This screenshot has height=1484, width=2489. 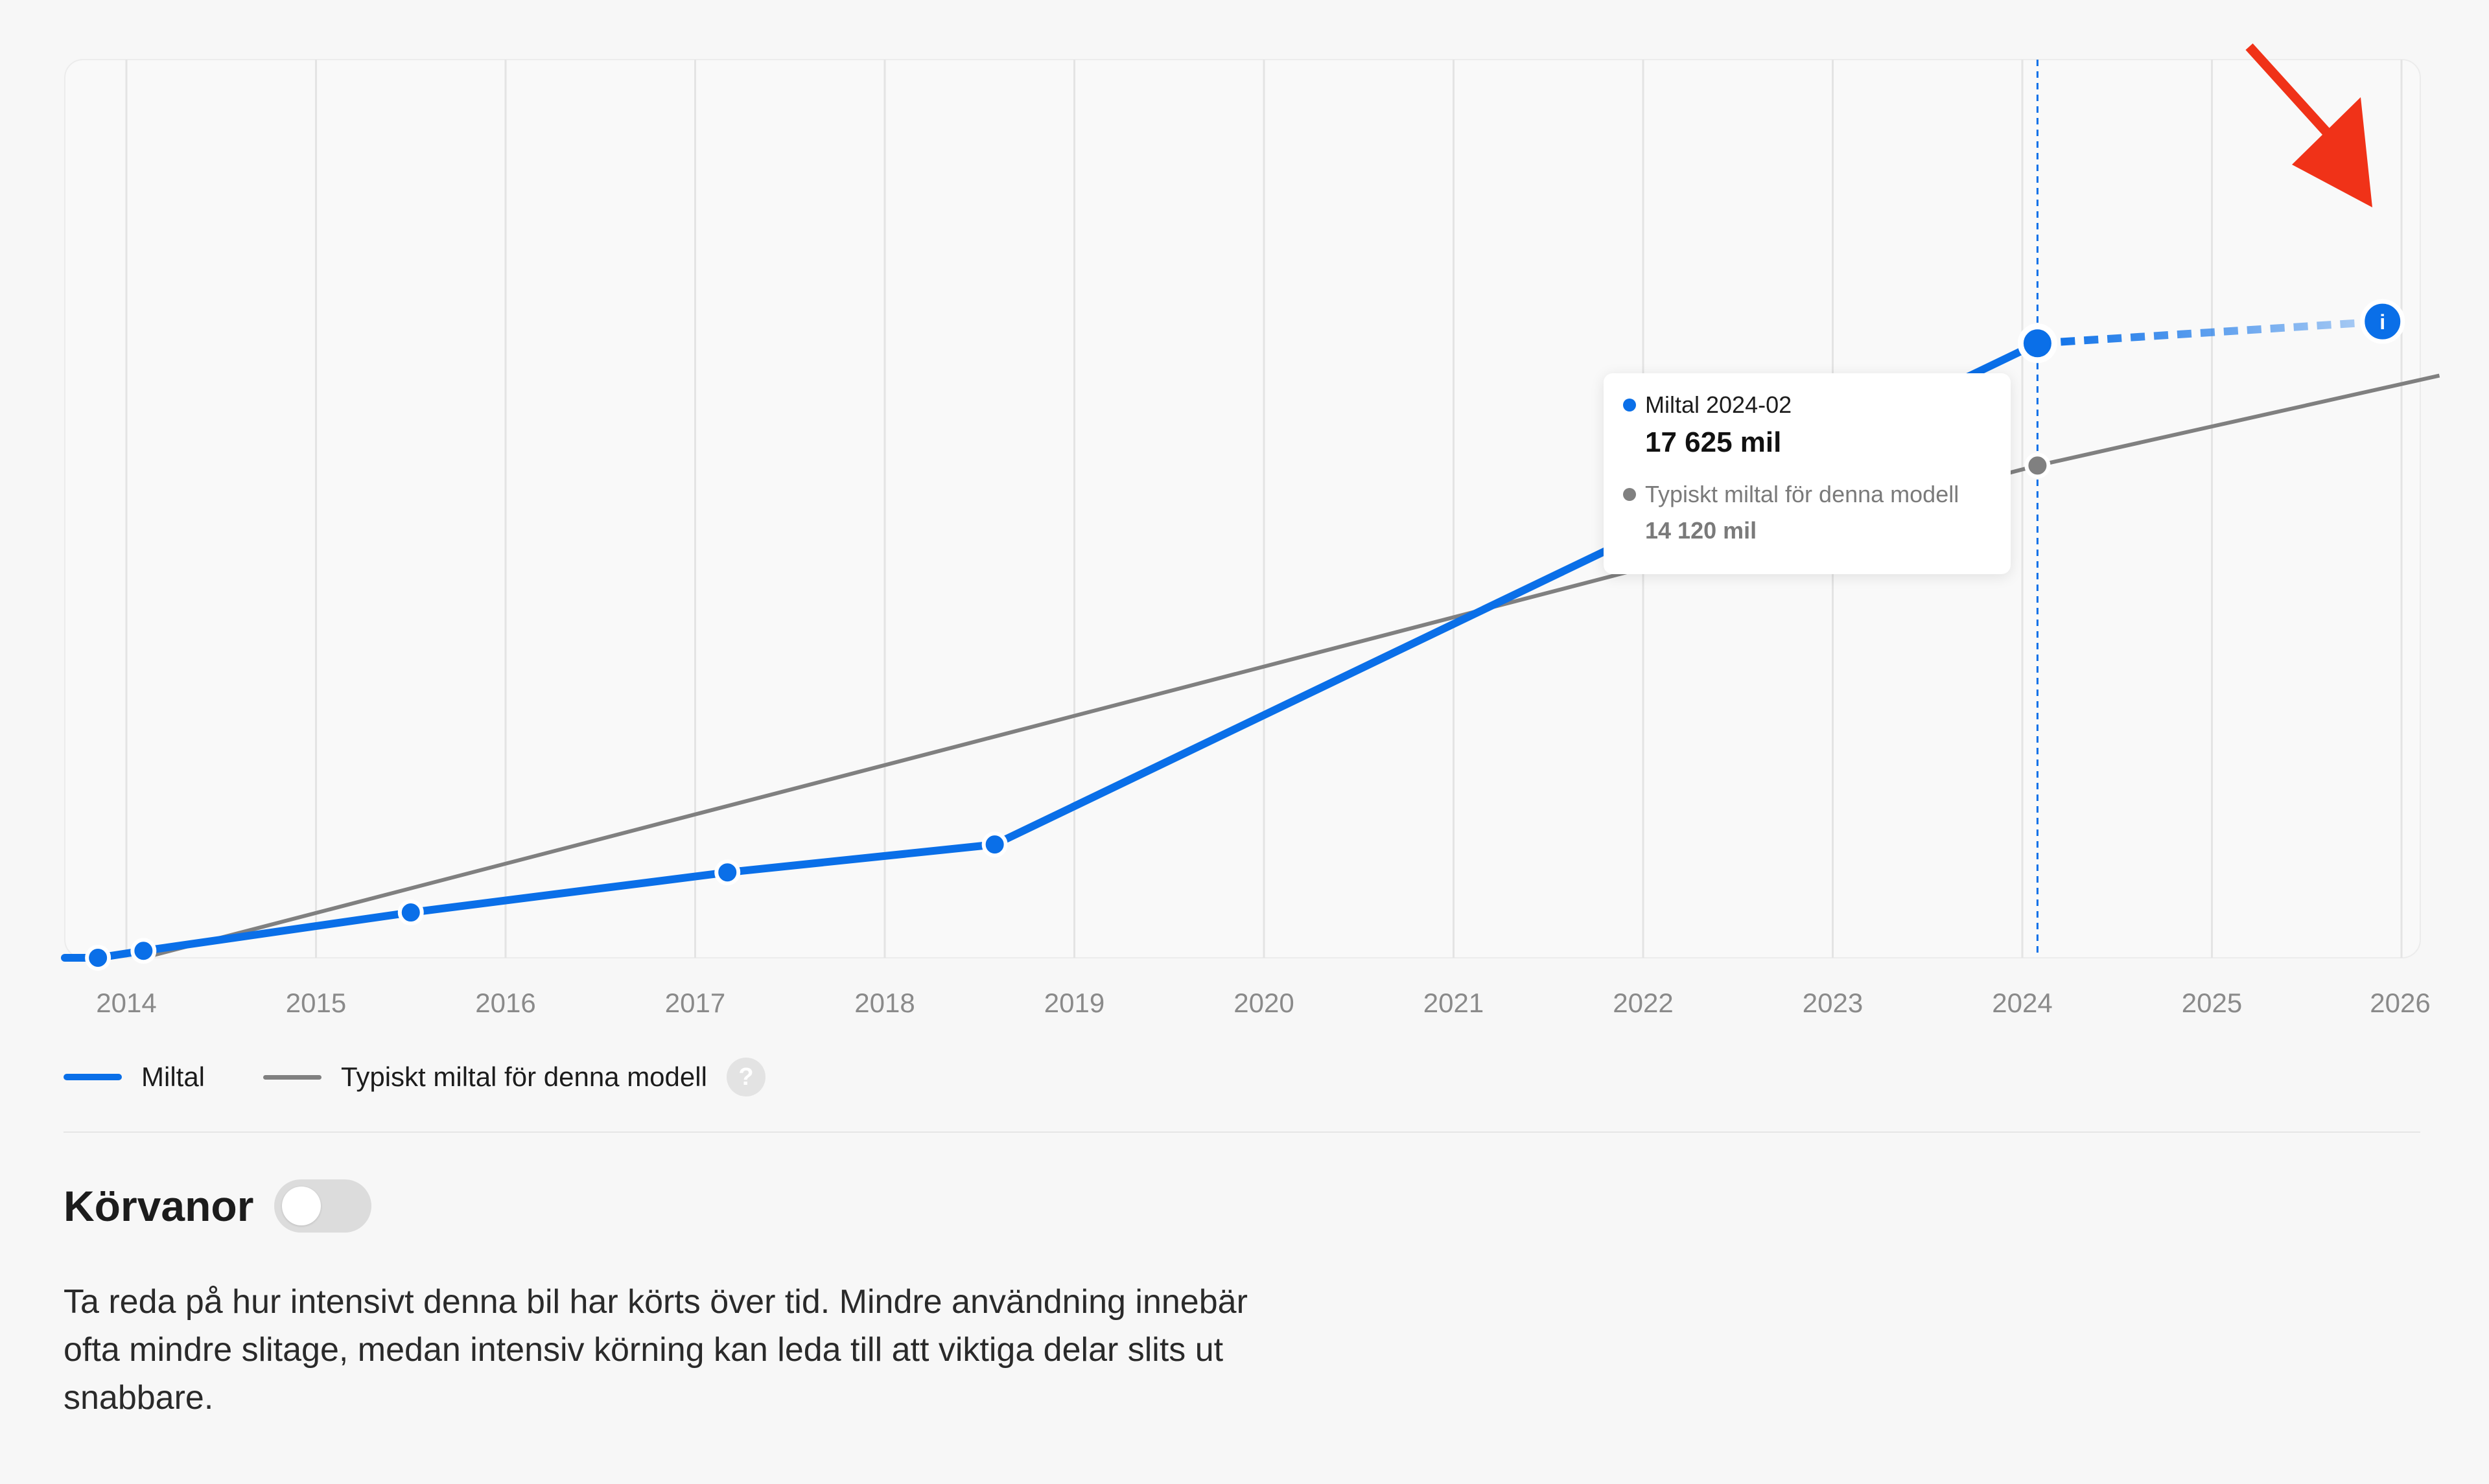 I want to click on x-tick-label: 2023, so click(x=1833, y=1003).